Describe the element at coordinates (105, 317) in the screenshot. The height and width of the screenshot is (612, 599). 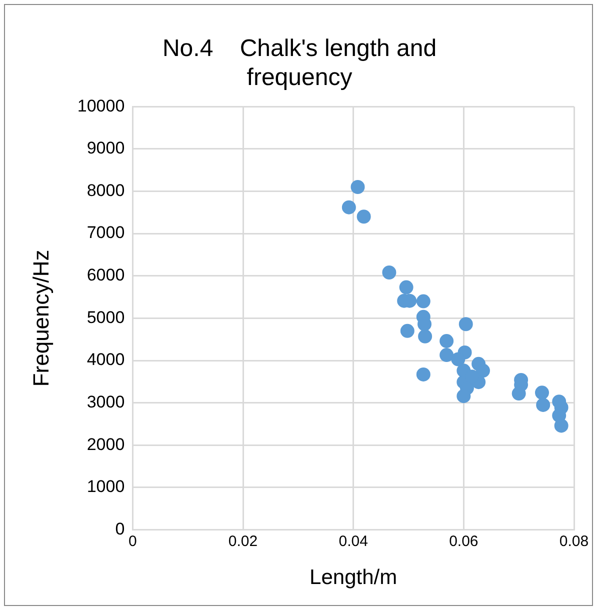
I see `y-tick-label: 5000` at that location.